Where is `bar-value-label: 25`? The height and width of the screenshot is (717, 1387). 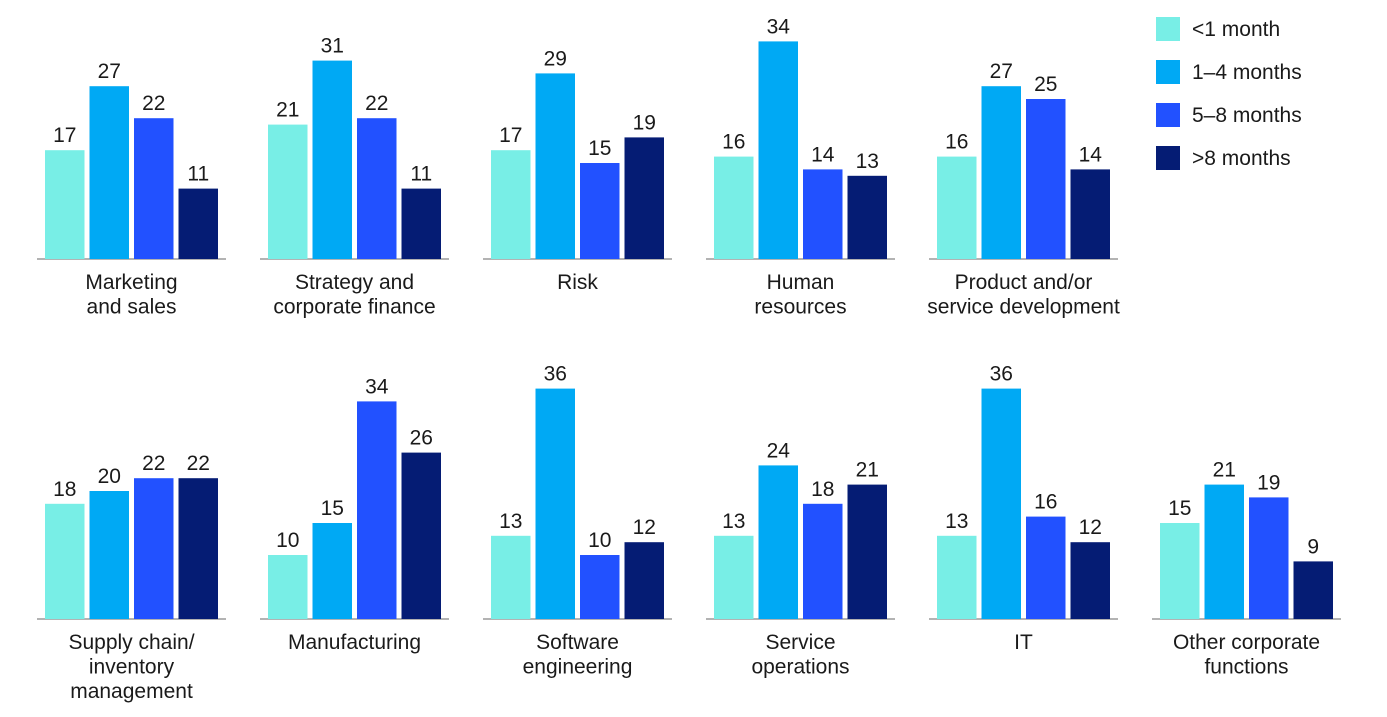
bar-value-label: 25 is located at coordinates (1045, 84).